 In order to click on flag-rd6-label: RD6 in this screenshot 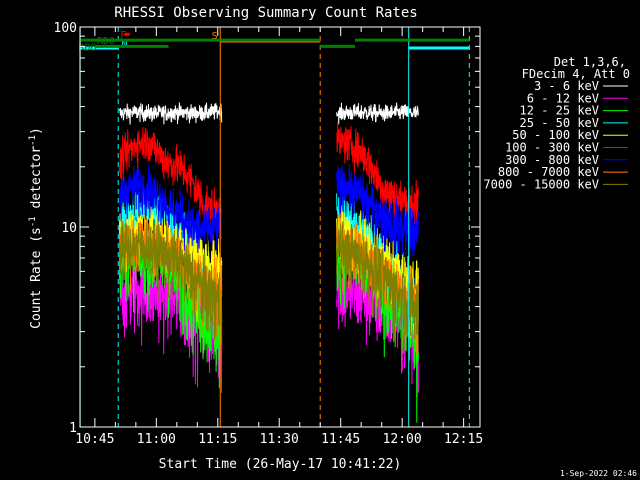, I will do `click(87, 47)`.